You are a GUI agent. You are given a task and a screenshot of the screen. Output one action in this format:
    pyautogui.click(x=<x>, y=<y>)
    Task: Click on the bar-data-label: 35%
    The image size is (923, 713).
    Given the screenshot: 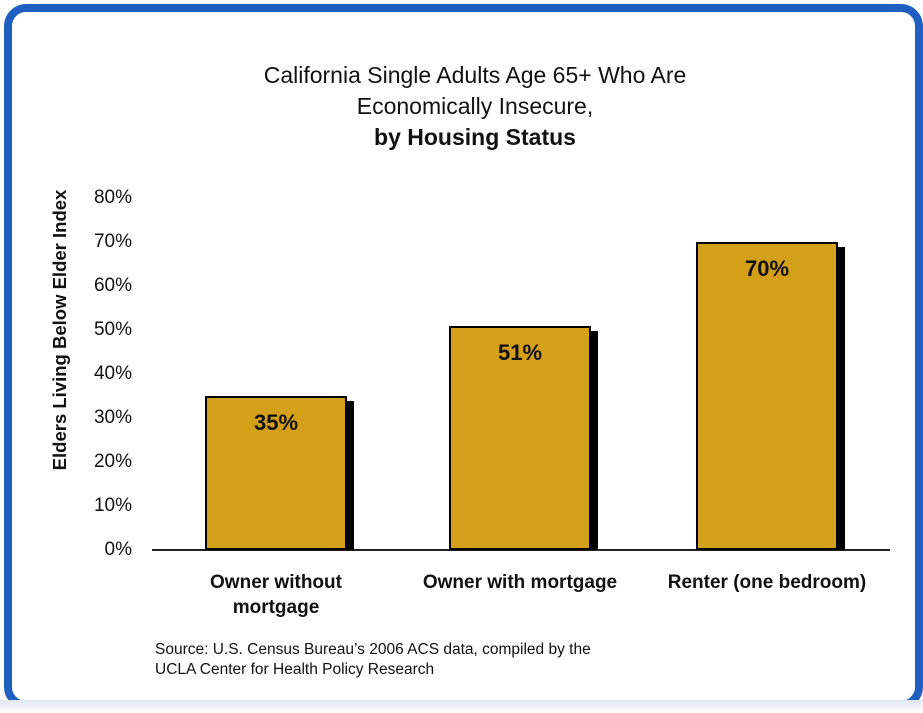 What is the action you would take?
    pyautogui.click(x=276, y=422)
    